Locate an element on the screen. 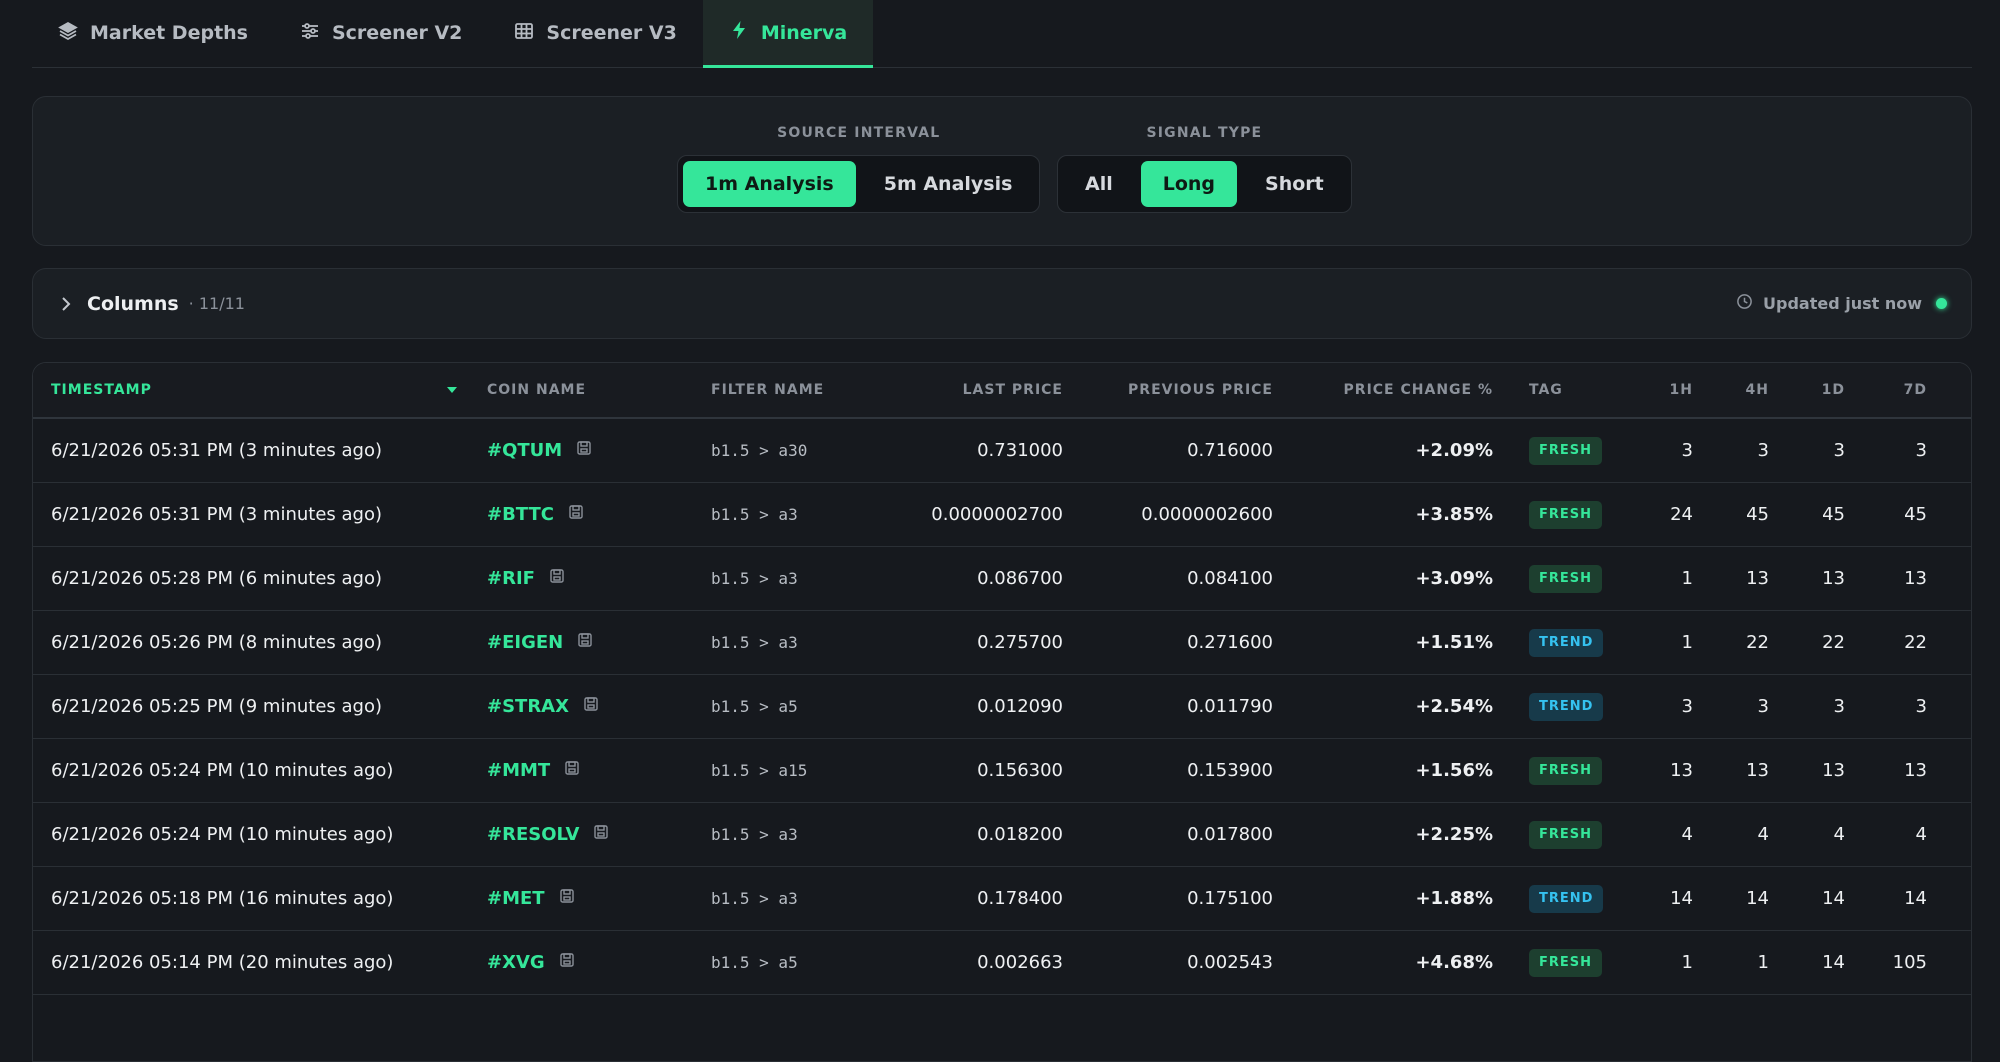 This screenshot has height=1062, width=2000. cell-1d: 4 is located at coordinates (1839, 834).